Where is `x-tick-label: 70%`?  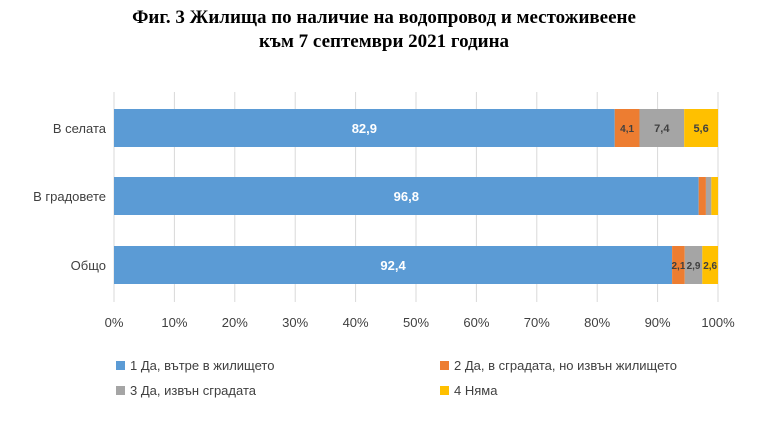
x-tick-label: 70% is located at coordinates (537, 322).